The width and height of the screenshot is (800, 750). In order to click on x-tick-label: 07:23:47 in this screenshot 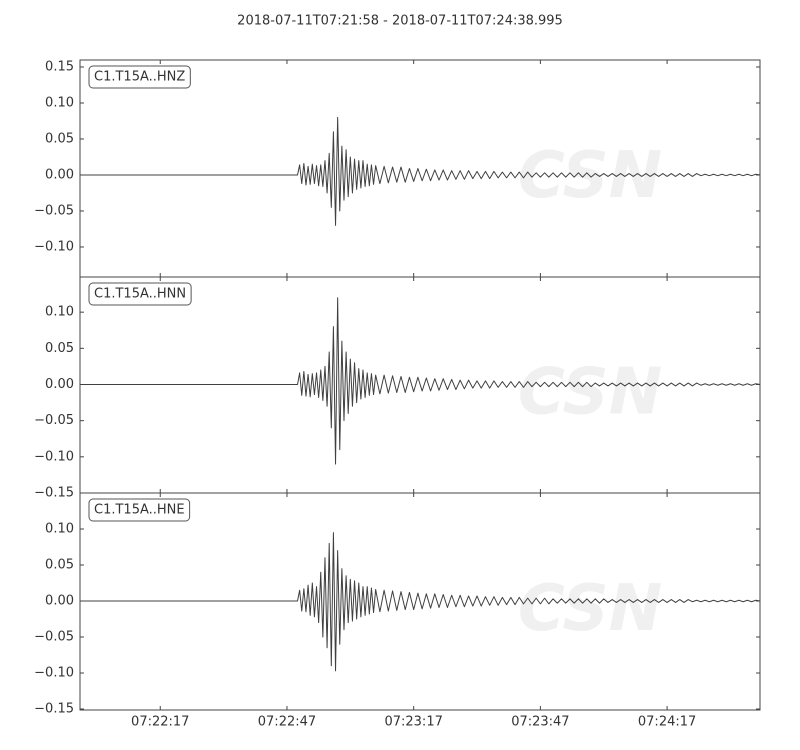, I will do `click(540, 722)`.